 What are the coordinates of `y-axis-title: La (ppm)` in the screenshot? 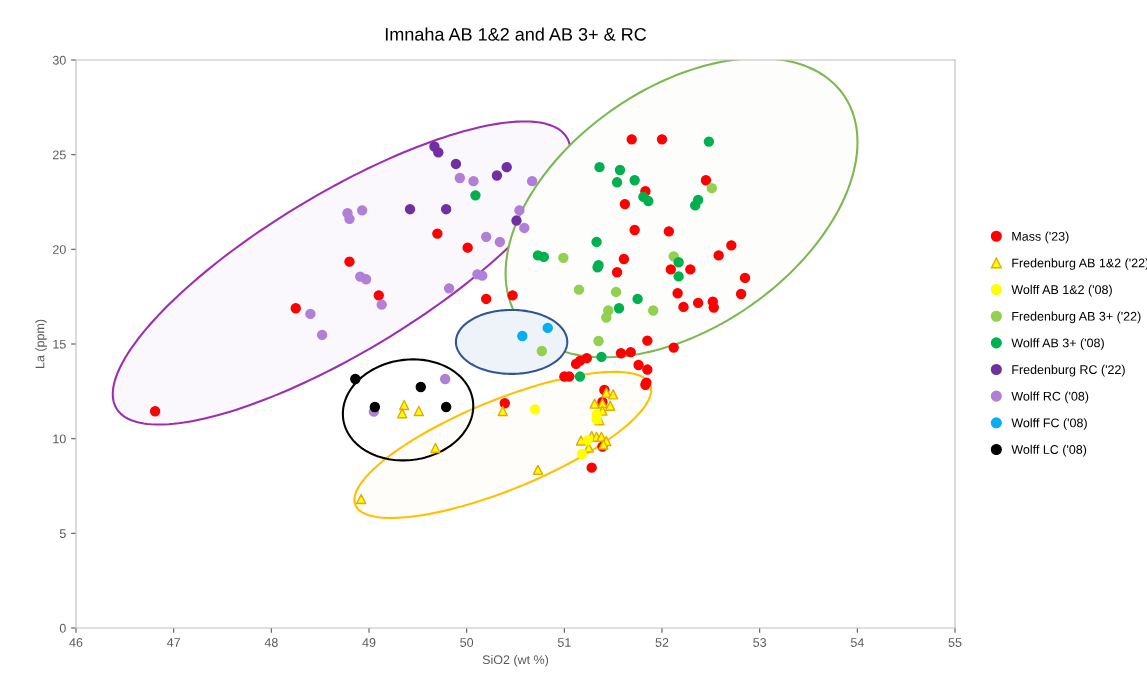 It's located at (41, 343).